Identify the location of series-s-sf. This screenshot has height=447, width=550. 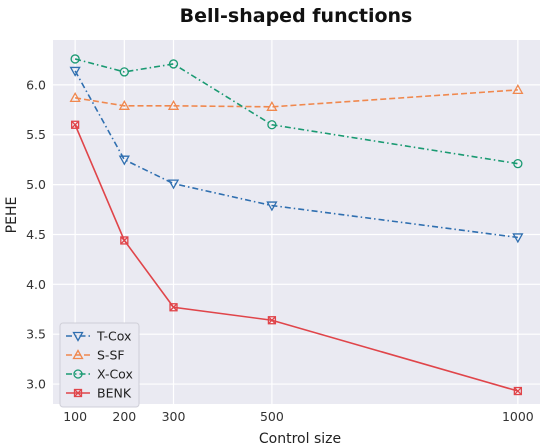
(296, 97).